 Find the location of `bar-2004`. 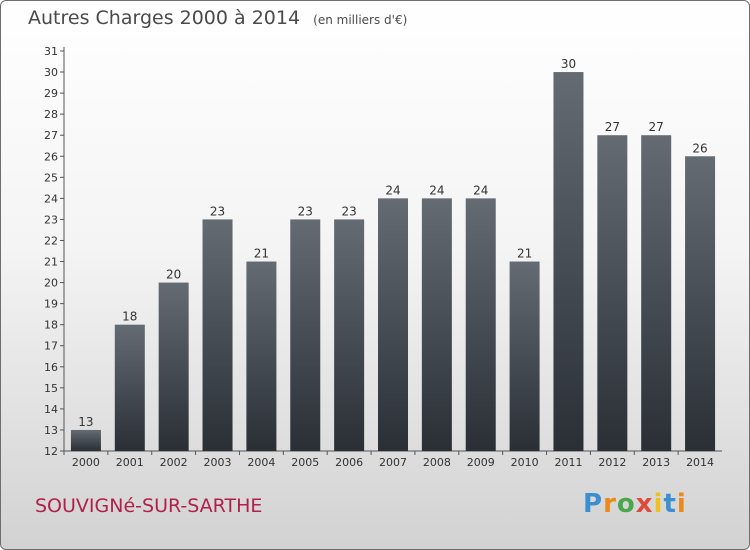

bar-2004 is located at coordinates (261, 356).